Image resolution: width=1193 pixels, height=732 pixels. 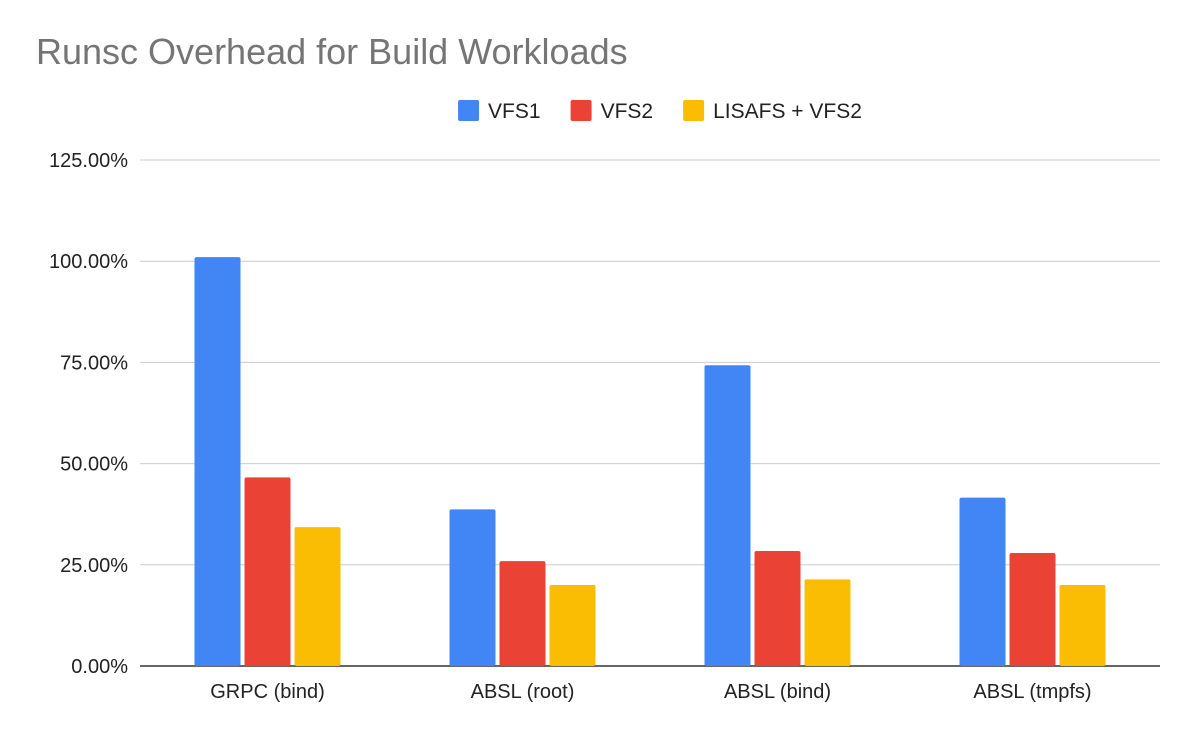 What do you see at coordinates (787, 111) in the screenshot?
I see `legend-label: LISAFS + VFS2` at bounding box center [787, 111].